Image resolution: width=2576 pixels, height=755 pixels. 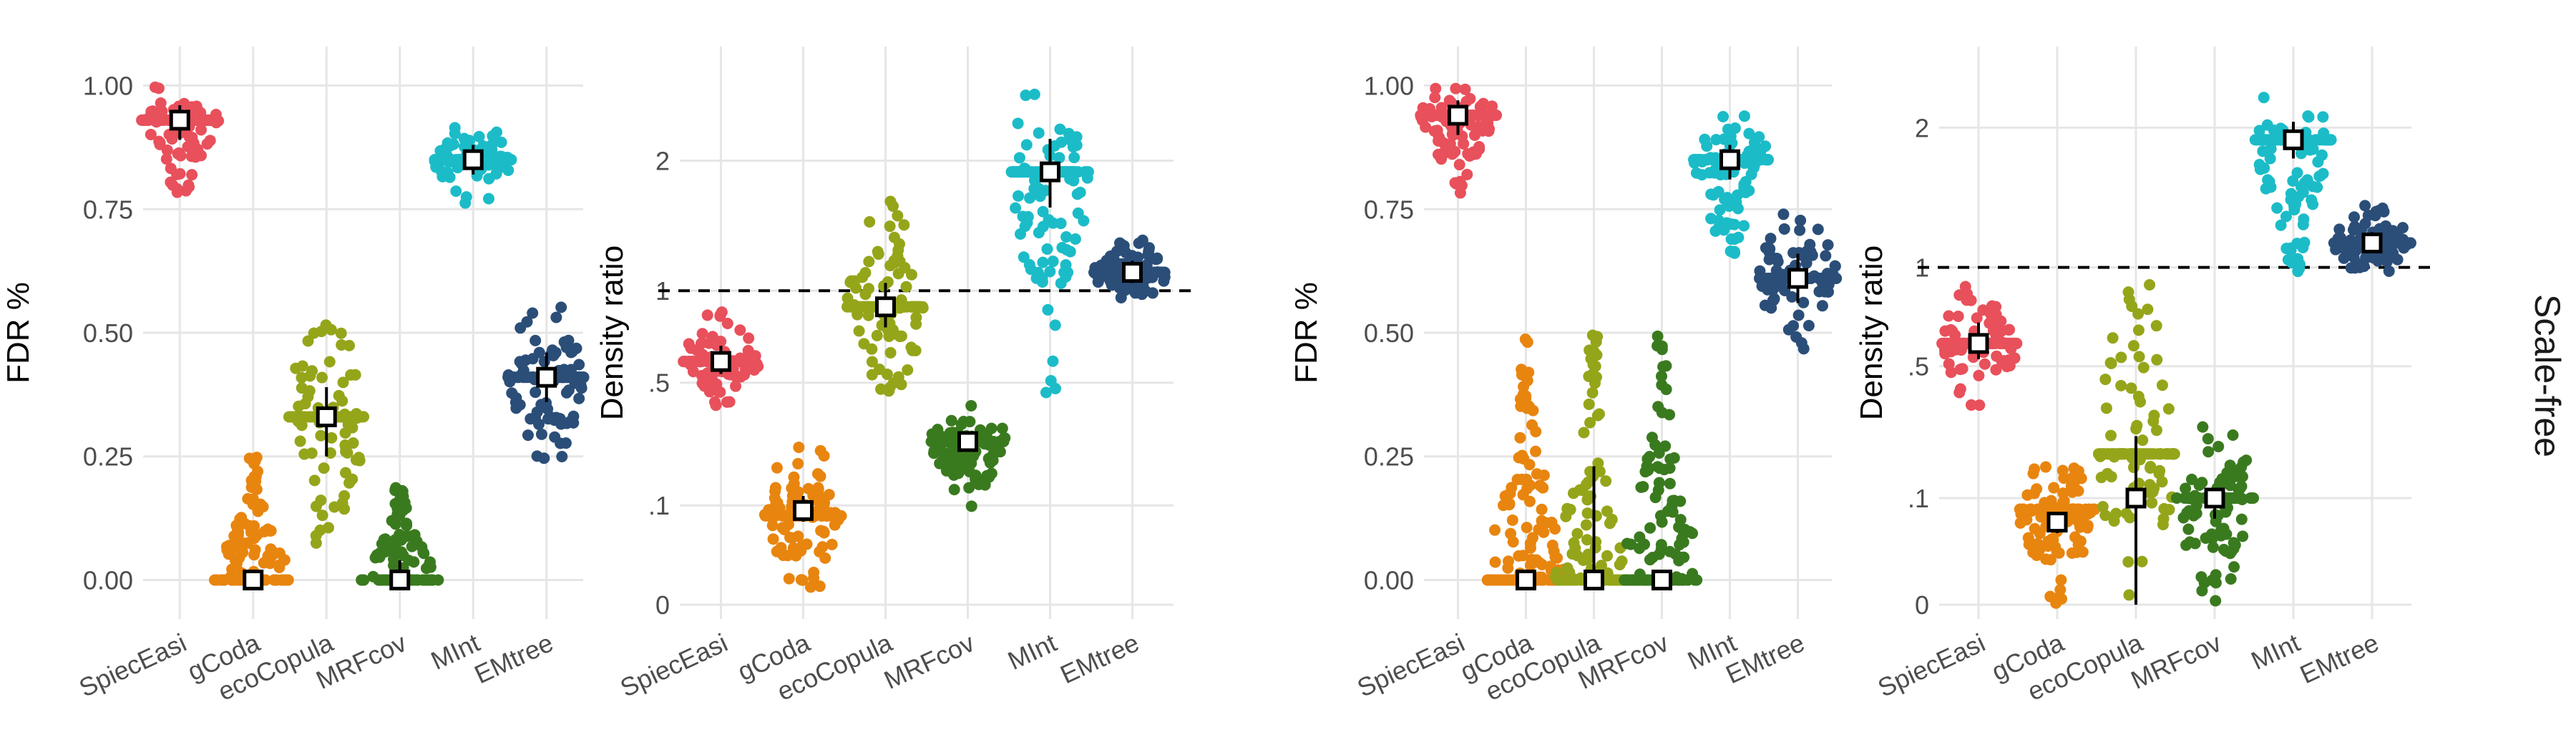 I want to click on y-tick-label: .1, so click(x=1919, y=498).